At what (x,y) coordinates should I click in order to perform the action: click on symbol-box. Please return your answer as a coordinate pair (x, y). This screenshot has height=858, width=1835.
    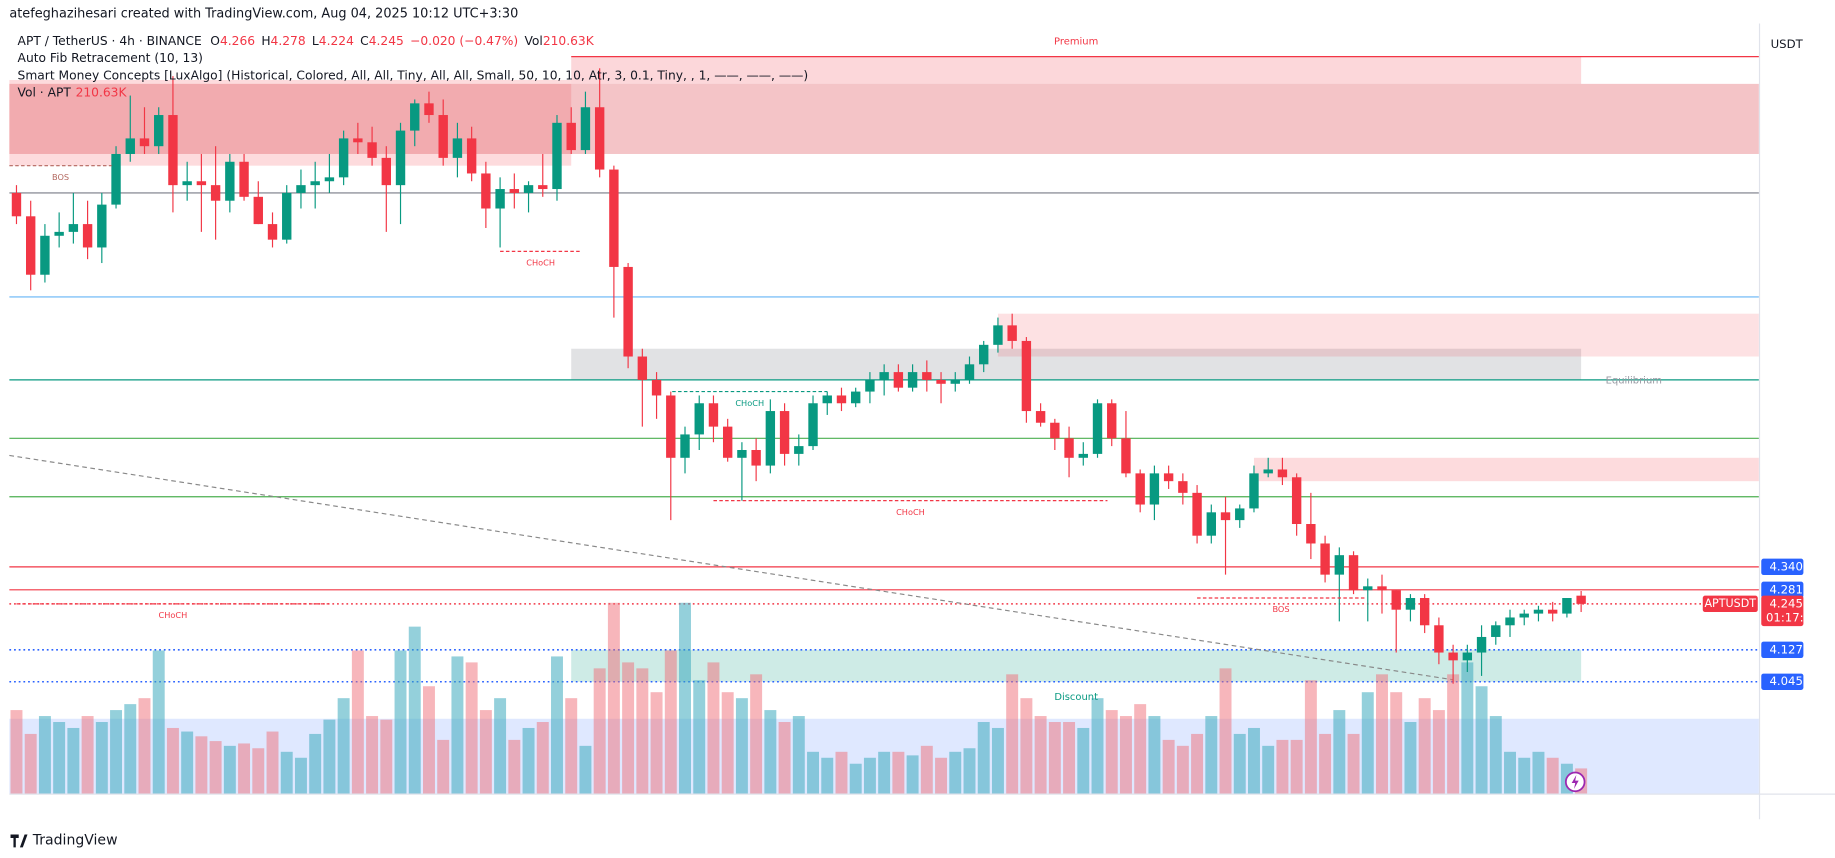
    Looking at the image, I should click on (1730, 604).